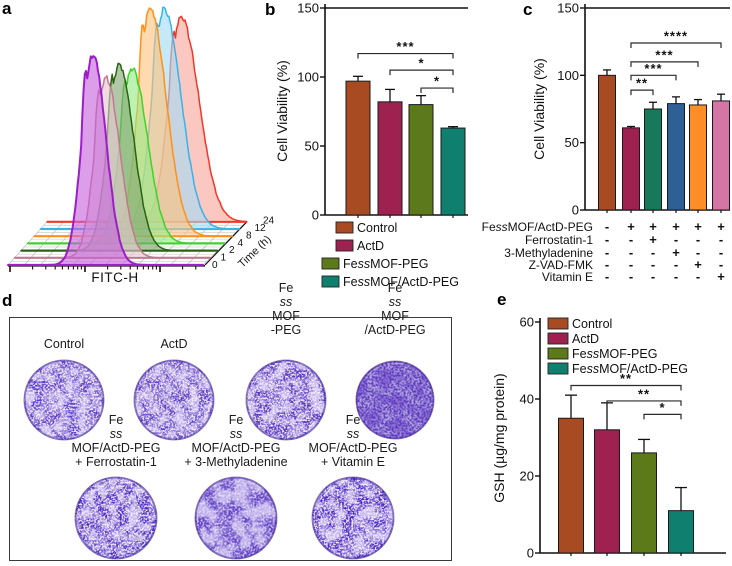  What do you see at coordinates (548, 253) in the screenshot?
I see `treatment-row-label: 3-Methyladenine` at bounding box center [548, 253].